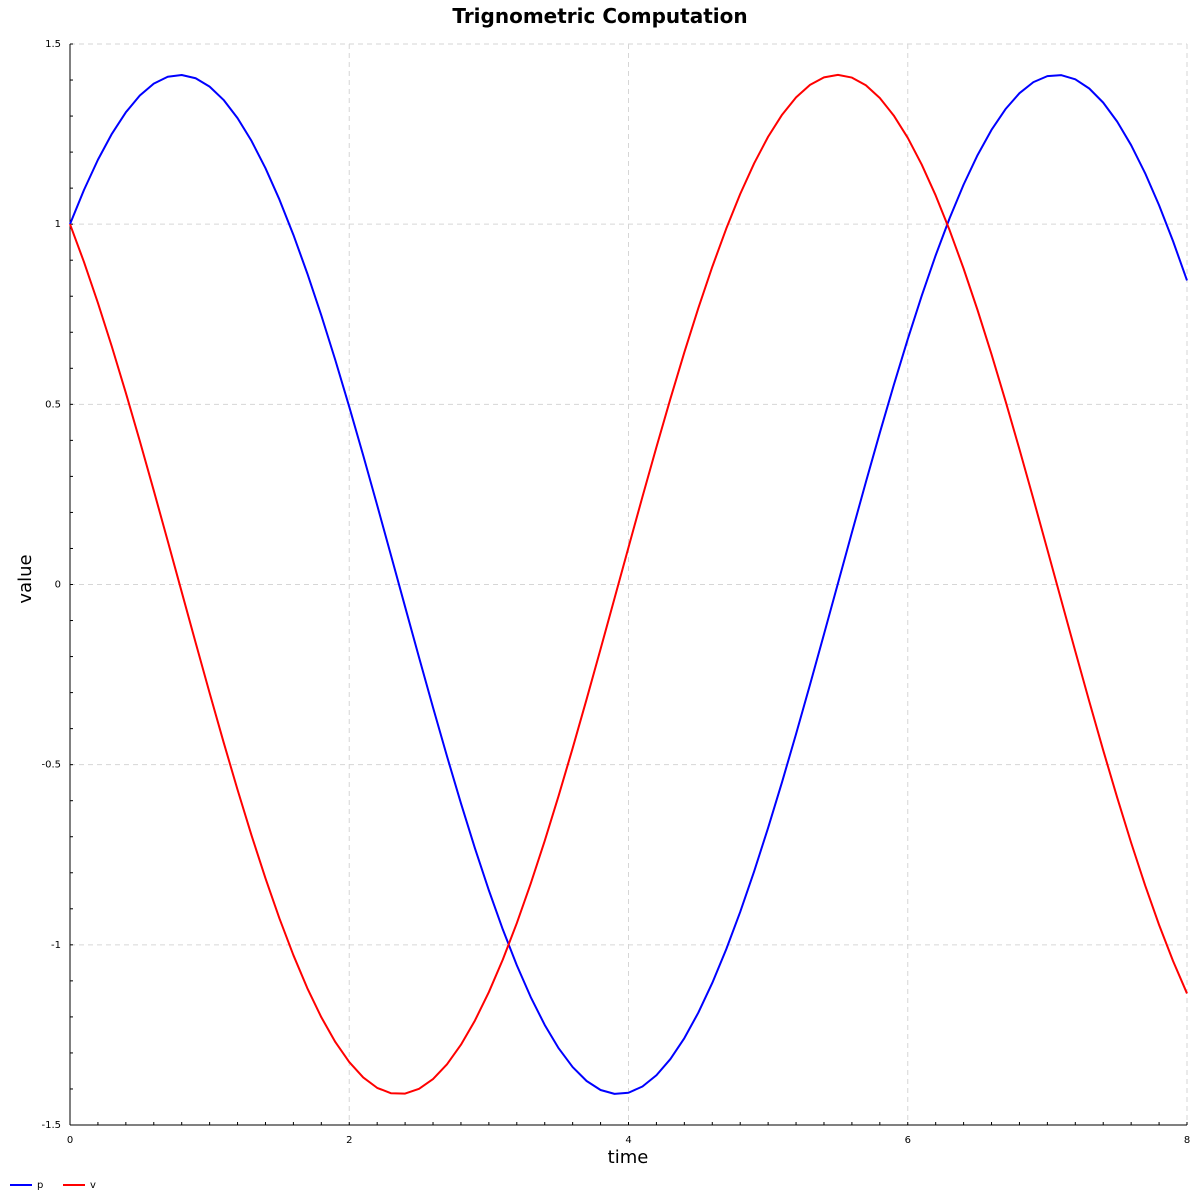 Image resolution: width=1200 pixels, height=1200 pixels. Describe the element at coordinates (70, 1140) in the screenshot. I see `x-tick-label: 0` at that location.